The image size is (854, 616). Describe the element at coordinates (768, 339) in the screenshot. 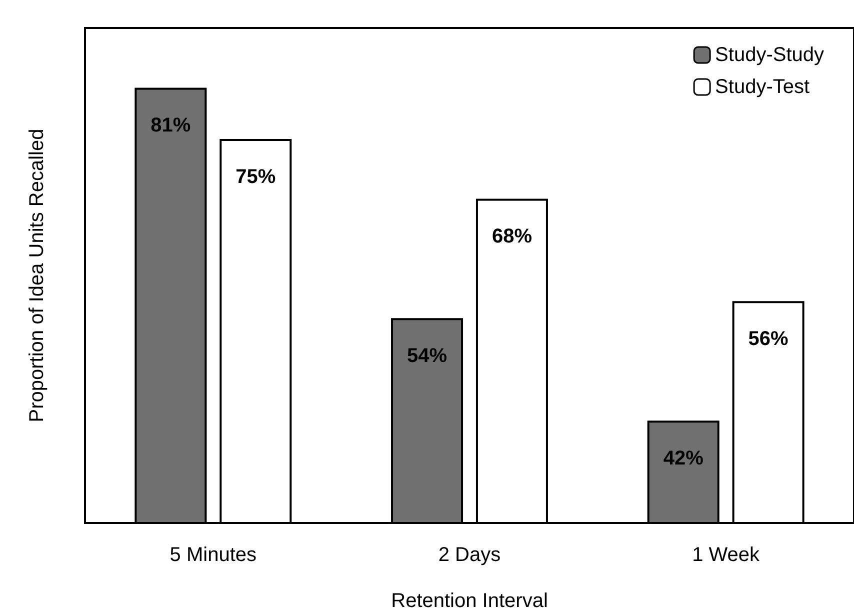

I see `data-label: 56%` at that location.